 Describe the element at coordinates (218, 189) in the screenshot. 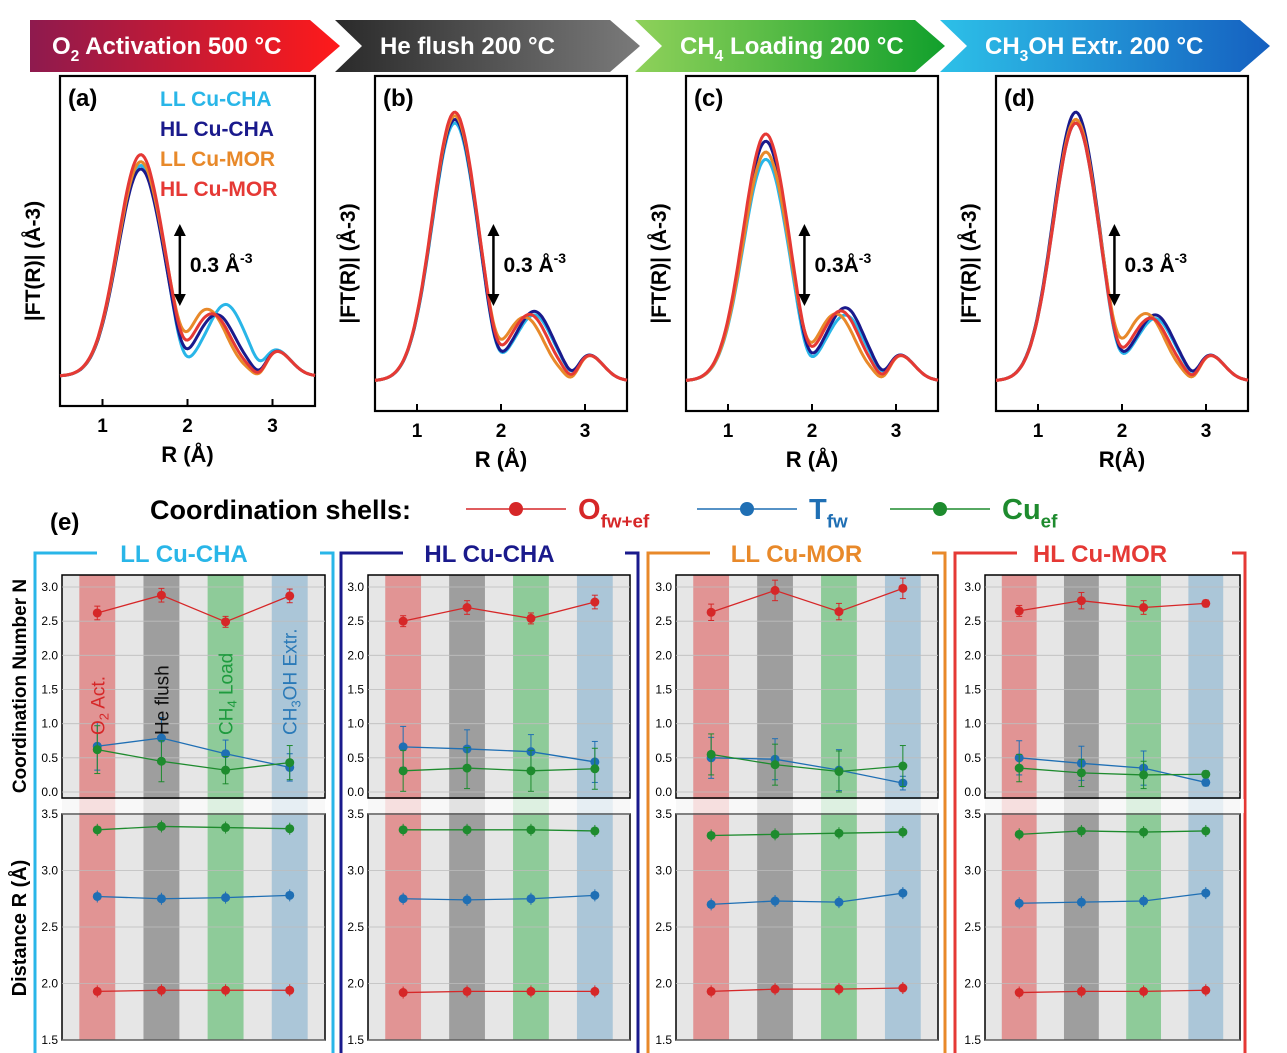

I see `legend-entry: HL Cu-MOR` at that location.